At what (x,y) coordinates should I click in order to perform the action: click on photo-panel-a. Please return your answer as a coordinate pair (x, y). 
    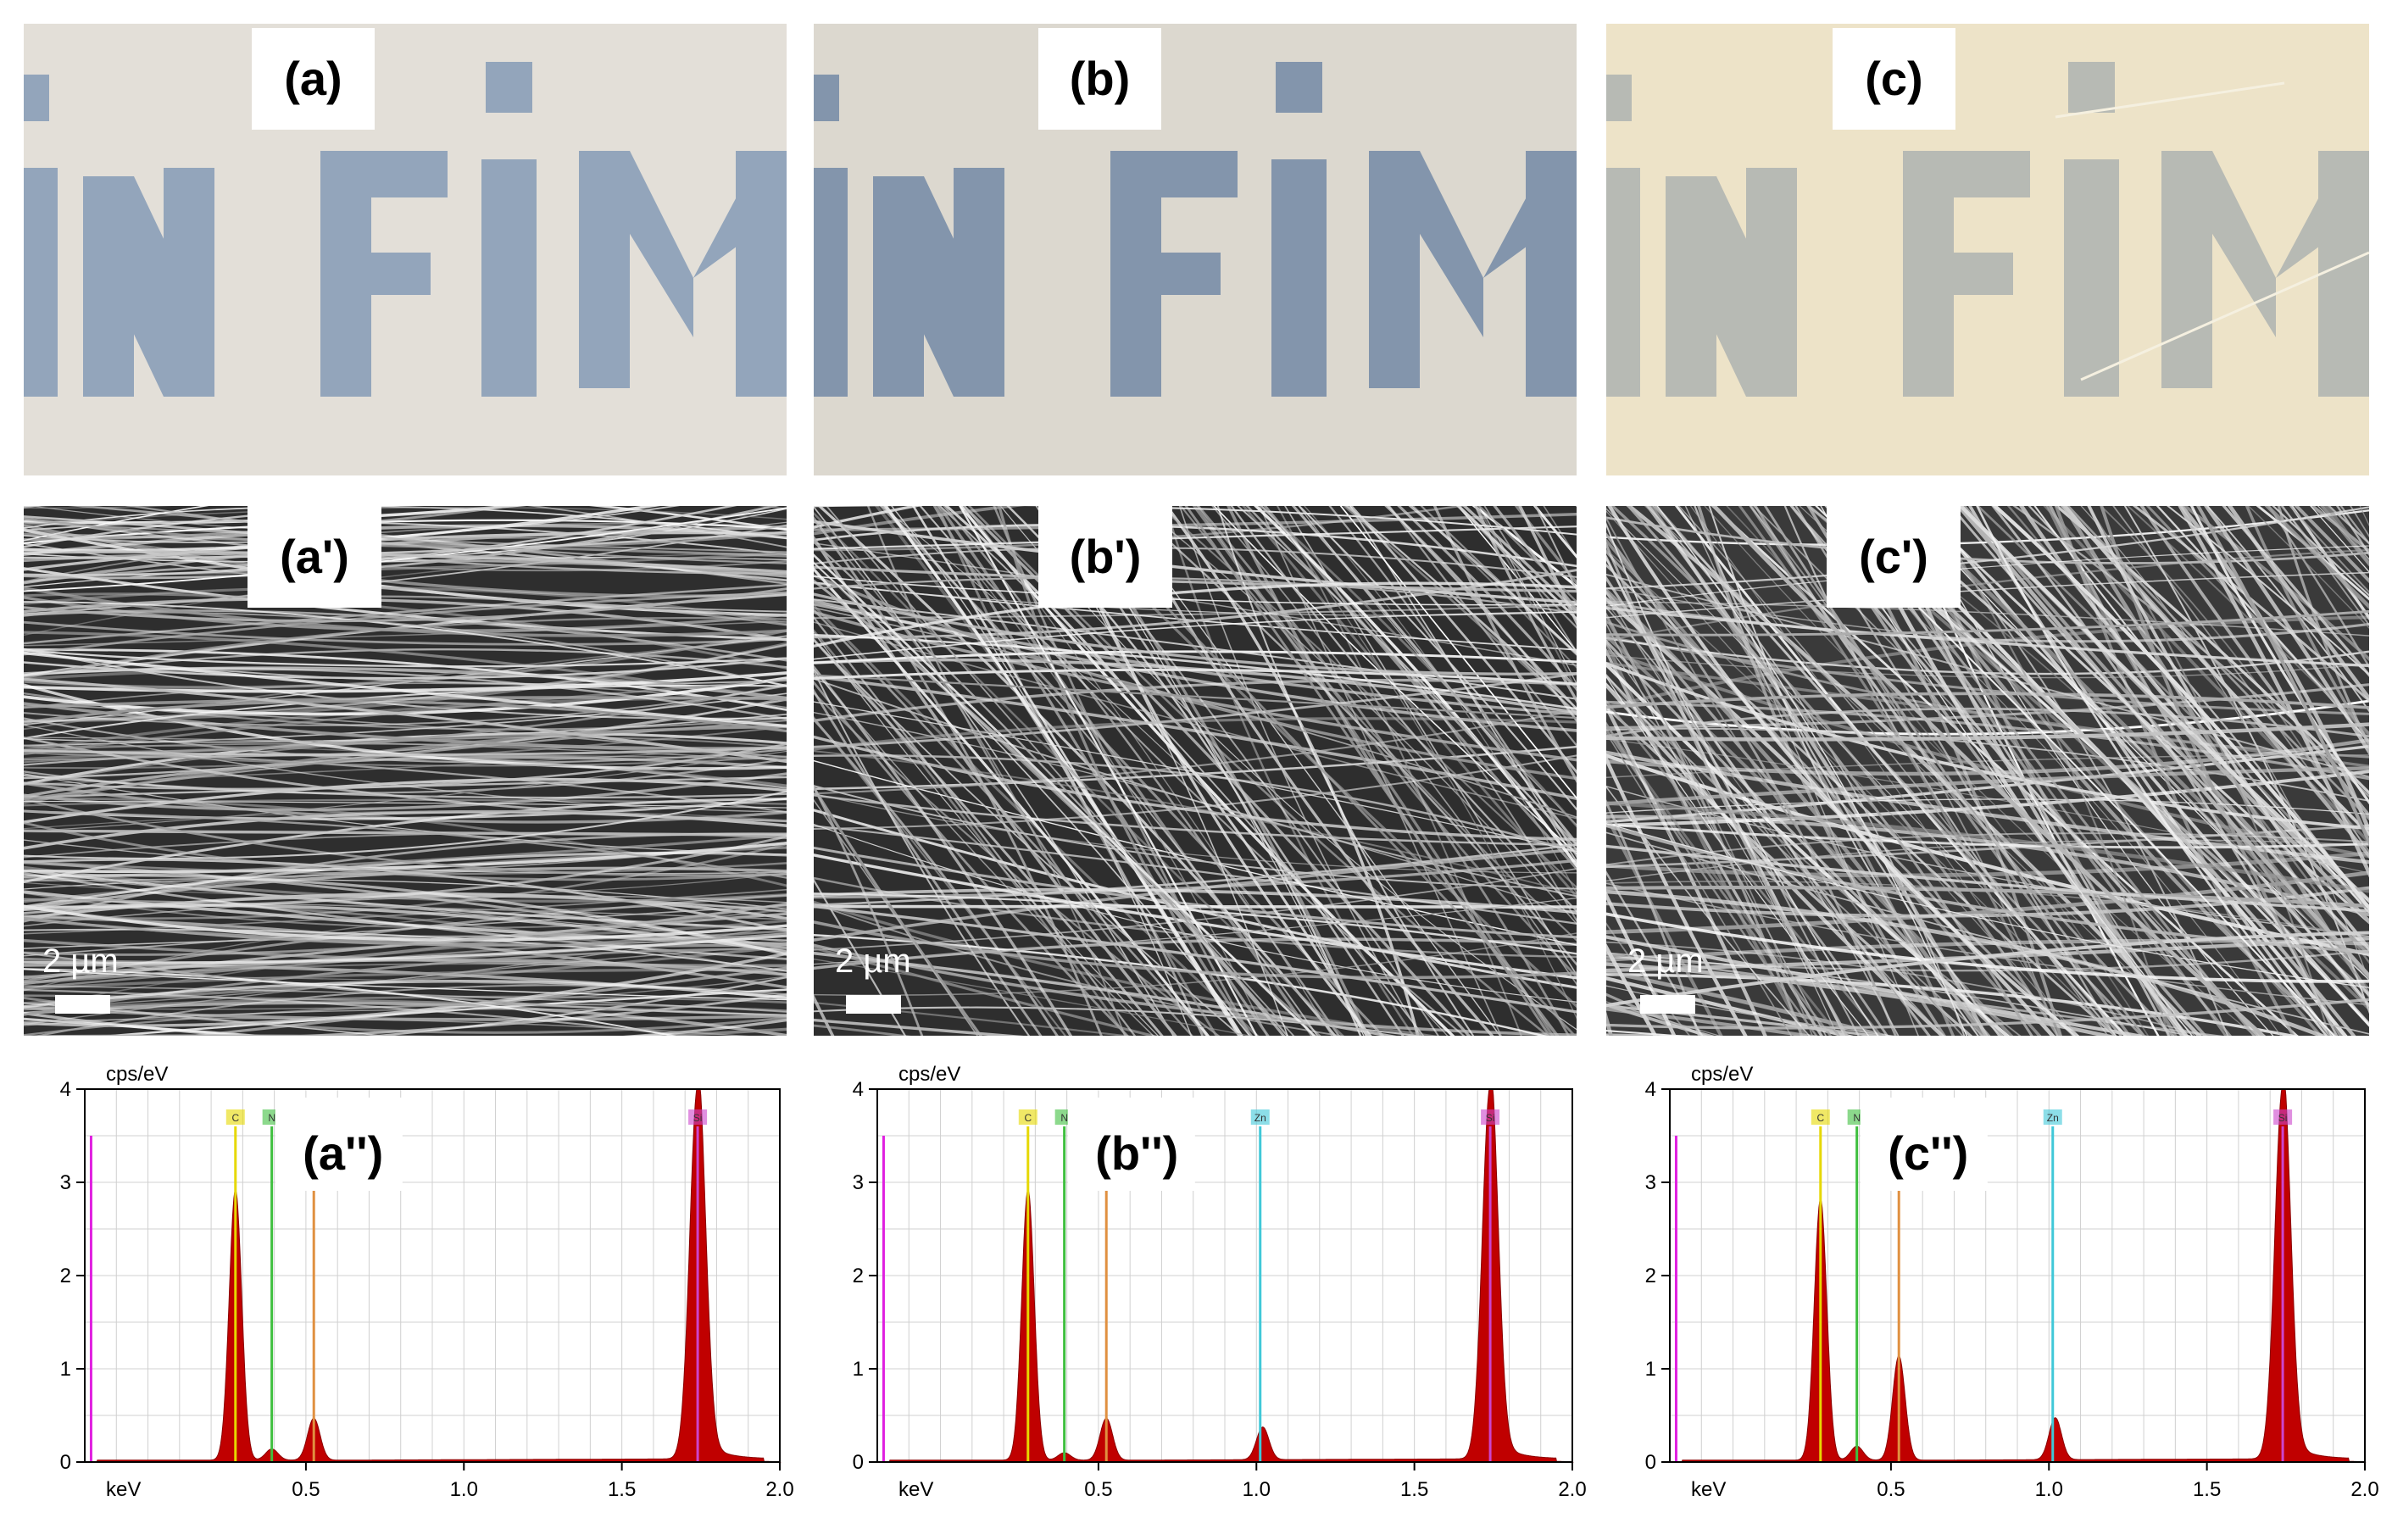
    Looking at the image, I should click on (406, 250).